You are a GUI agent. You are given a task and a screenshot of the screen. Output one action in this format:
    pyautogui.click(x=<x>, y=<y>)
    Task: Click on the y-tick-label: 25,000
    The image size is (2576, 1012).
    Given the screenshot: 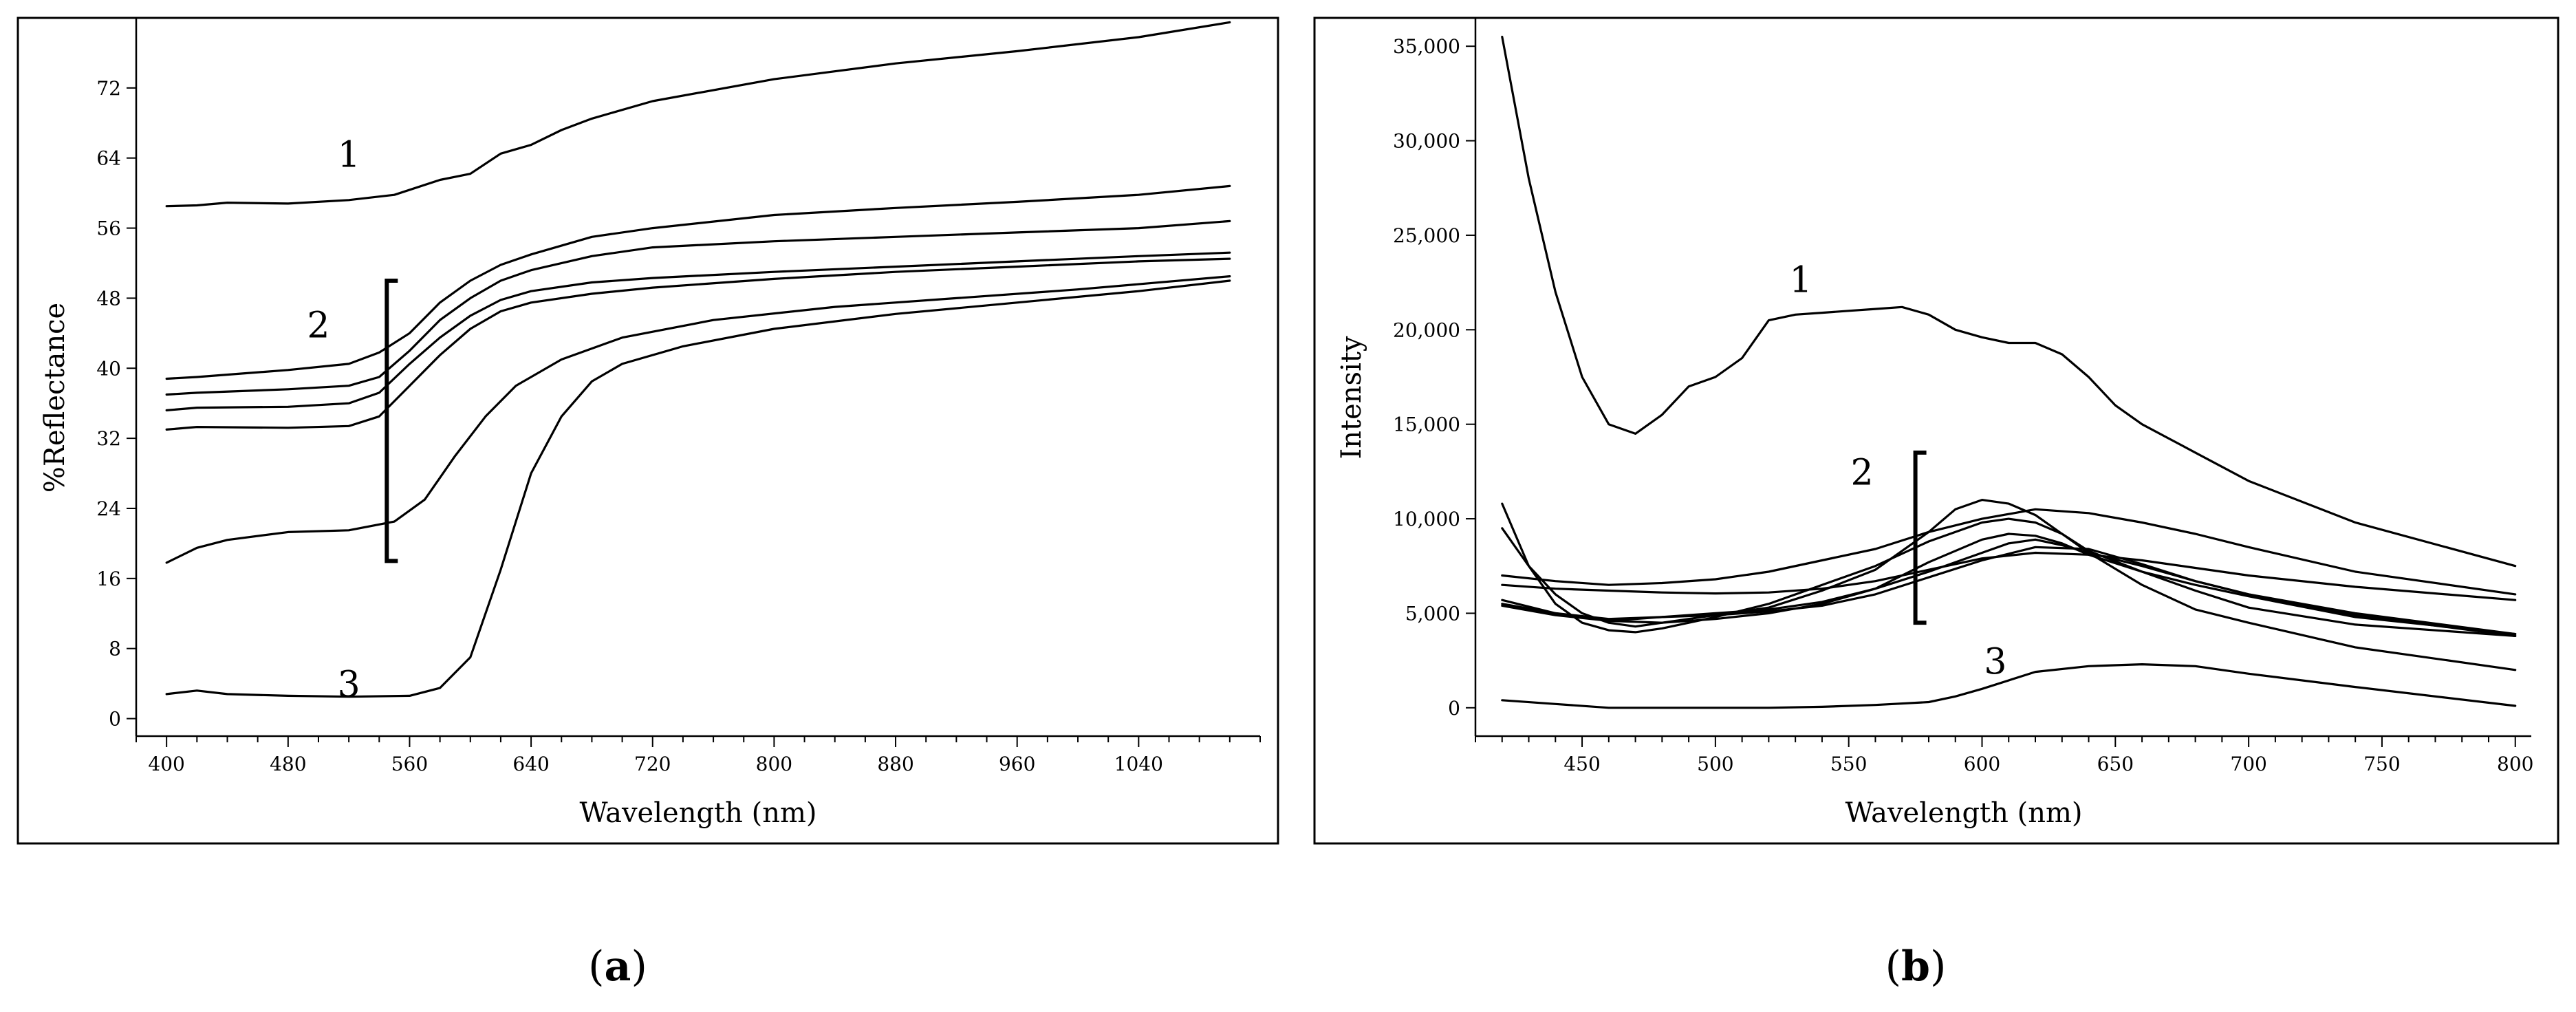 What is the action you would take?
    pyautogui.click(x=1426, y=235)
    